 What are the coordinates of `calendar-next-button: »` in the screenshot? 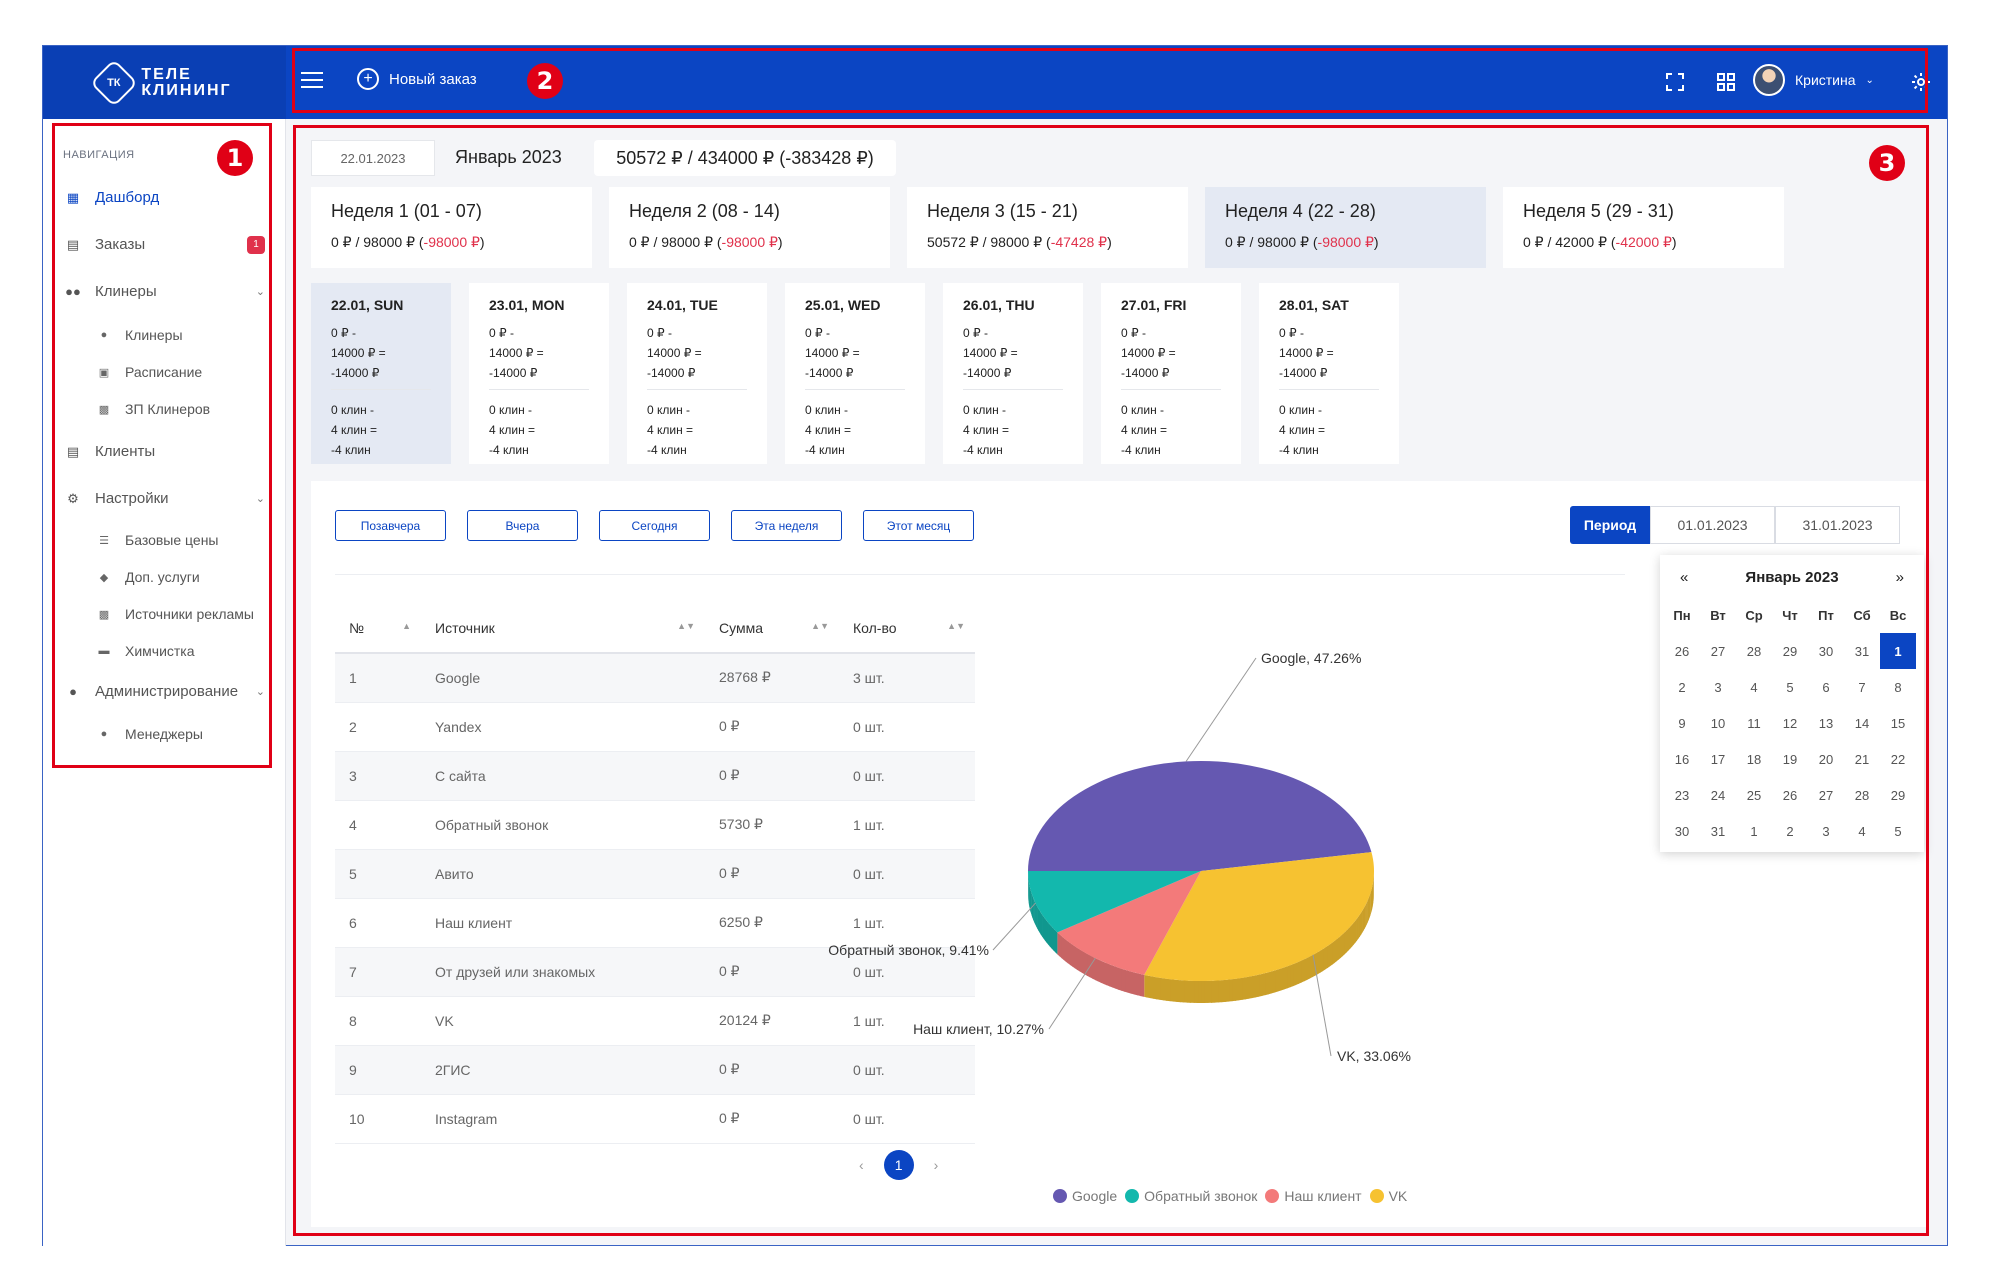 It's located at (1899, 577).